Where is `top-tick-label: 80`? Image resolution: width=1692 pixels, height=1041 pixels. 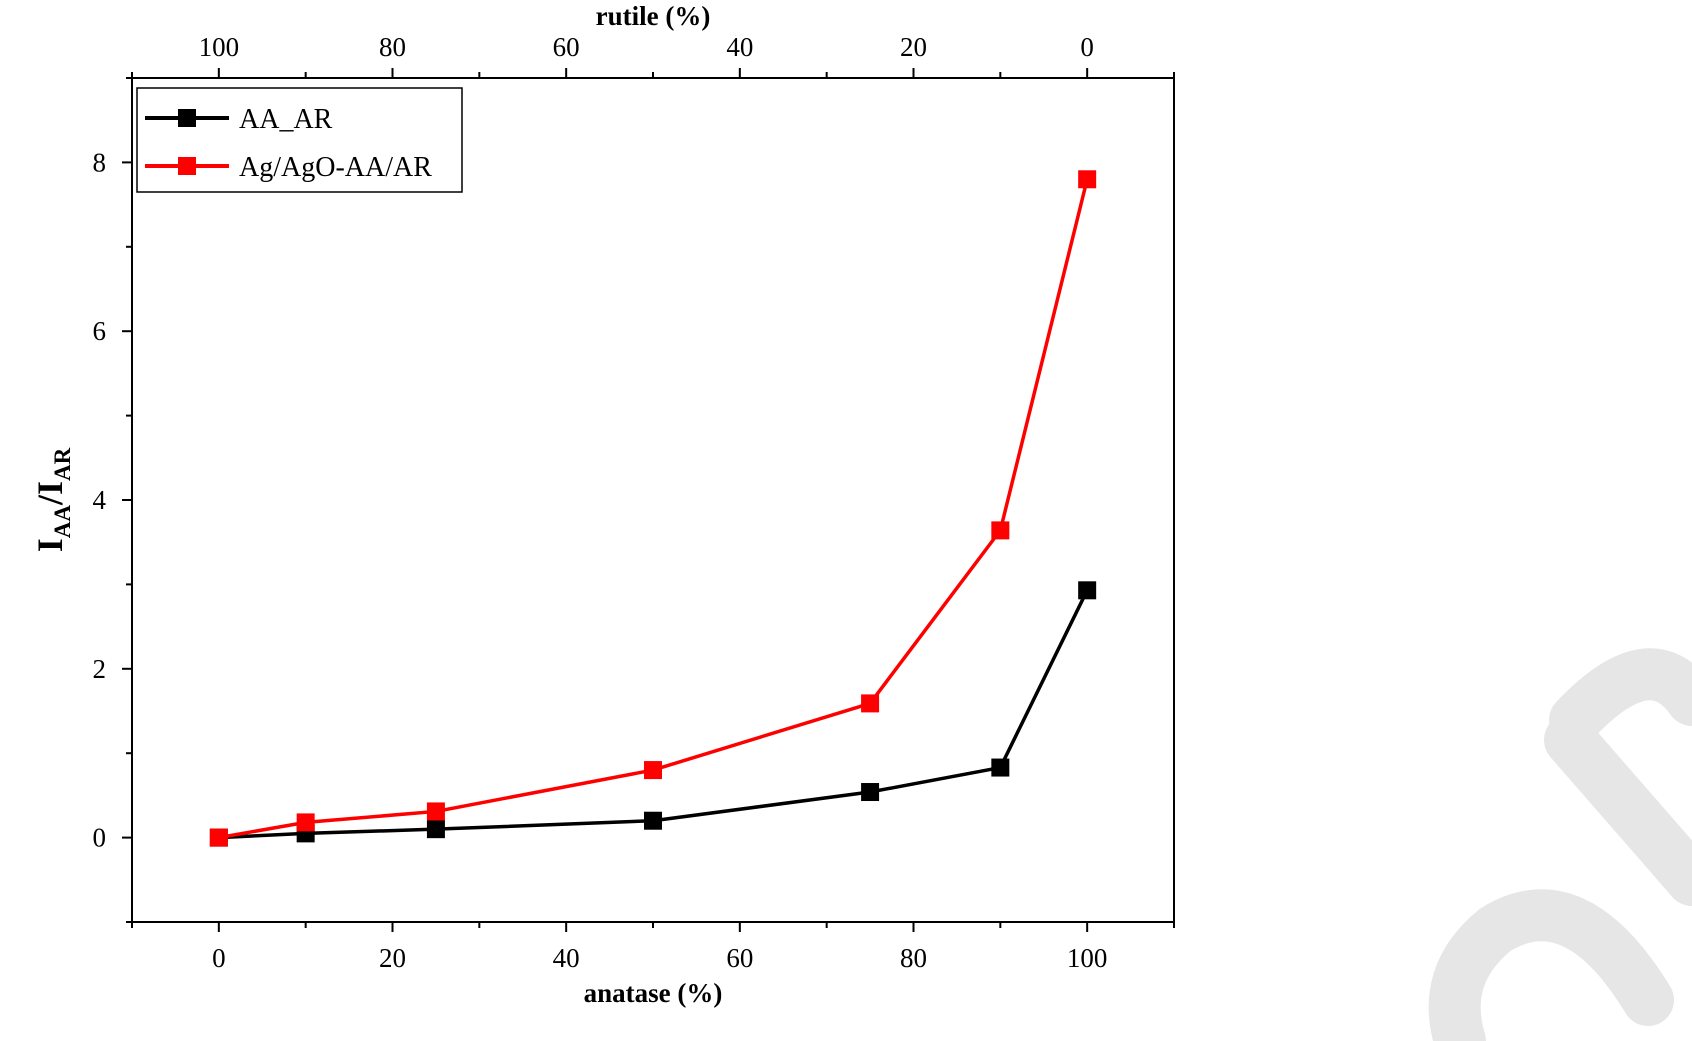 top-tick-label: 80 is located at coordinates (392, 47).